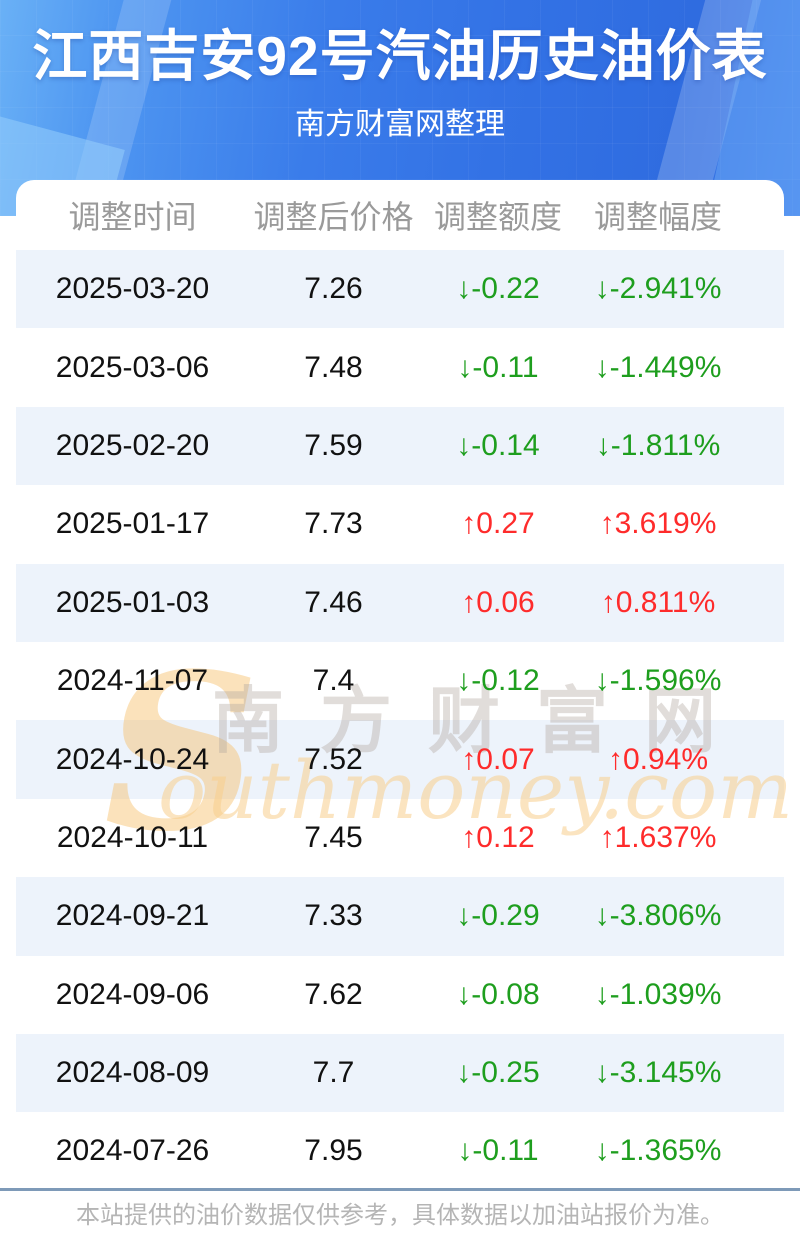 Image resolution: width=800 pixels, height=1238 pixels. I want to click on cell-date: 2025-02-20, so click(132, 445).